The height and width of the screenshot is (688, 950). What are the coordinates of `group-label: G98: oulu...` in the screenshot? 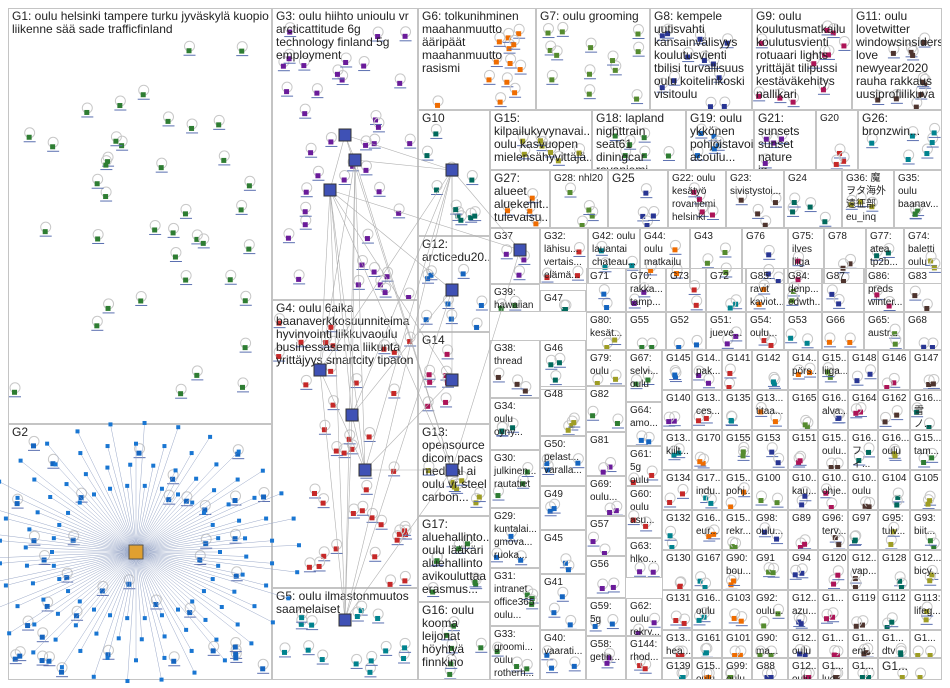 It's located at (770, 525).